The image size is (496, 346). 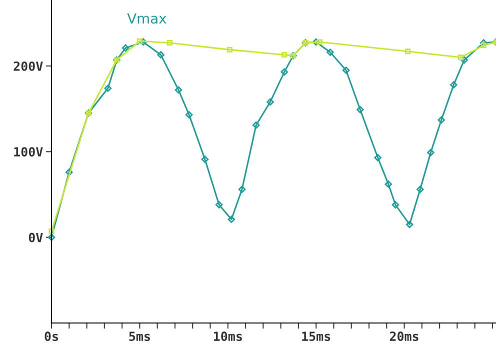 What do you see at coordinates (228, 337) in the screenshot?
I see `x-tick-label: 10ms` at bounding box center [228, 337].